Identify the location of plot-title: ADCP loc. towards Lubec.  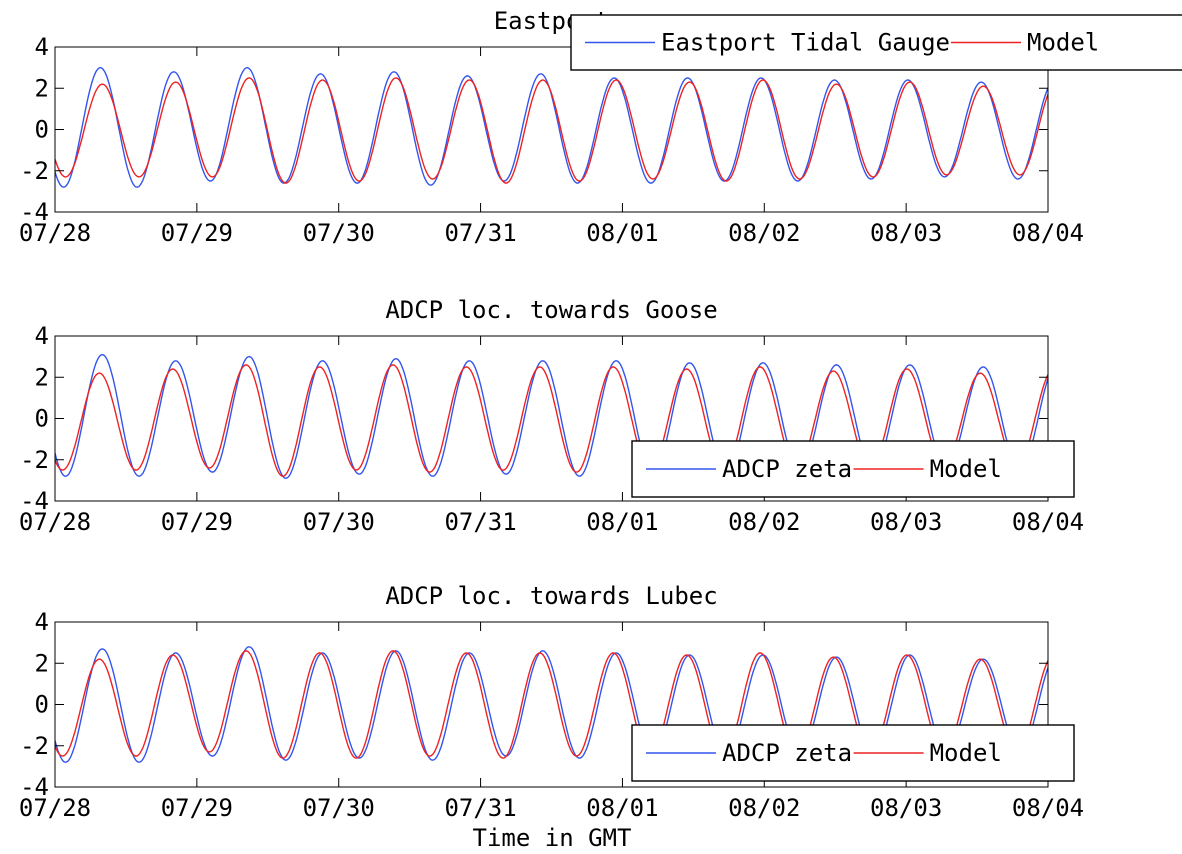
(551, 596).